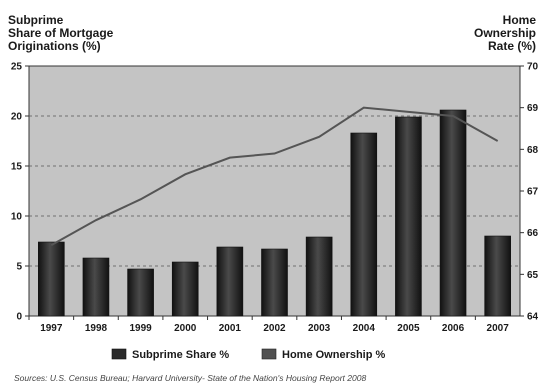 The image size is (542, 385). Describe the element at coordinates (140, 328) in the screenshot. I see `x-tick-label: 1999` at that location.